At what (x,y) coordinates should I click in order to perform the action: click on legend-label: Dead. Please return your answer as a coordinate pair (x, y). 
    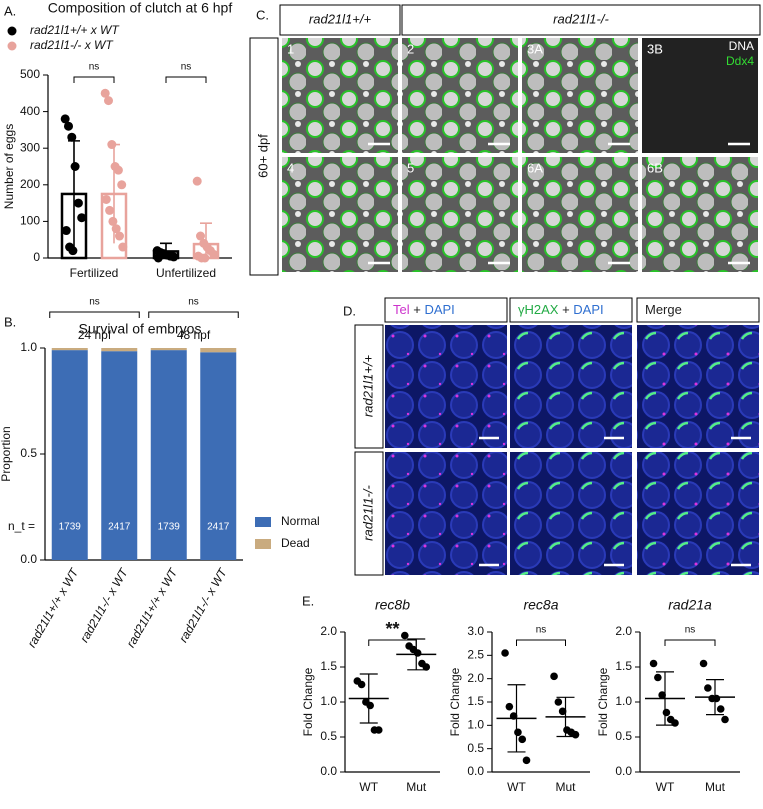
    Looking at the image, I should click on (295, 543).